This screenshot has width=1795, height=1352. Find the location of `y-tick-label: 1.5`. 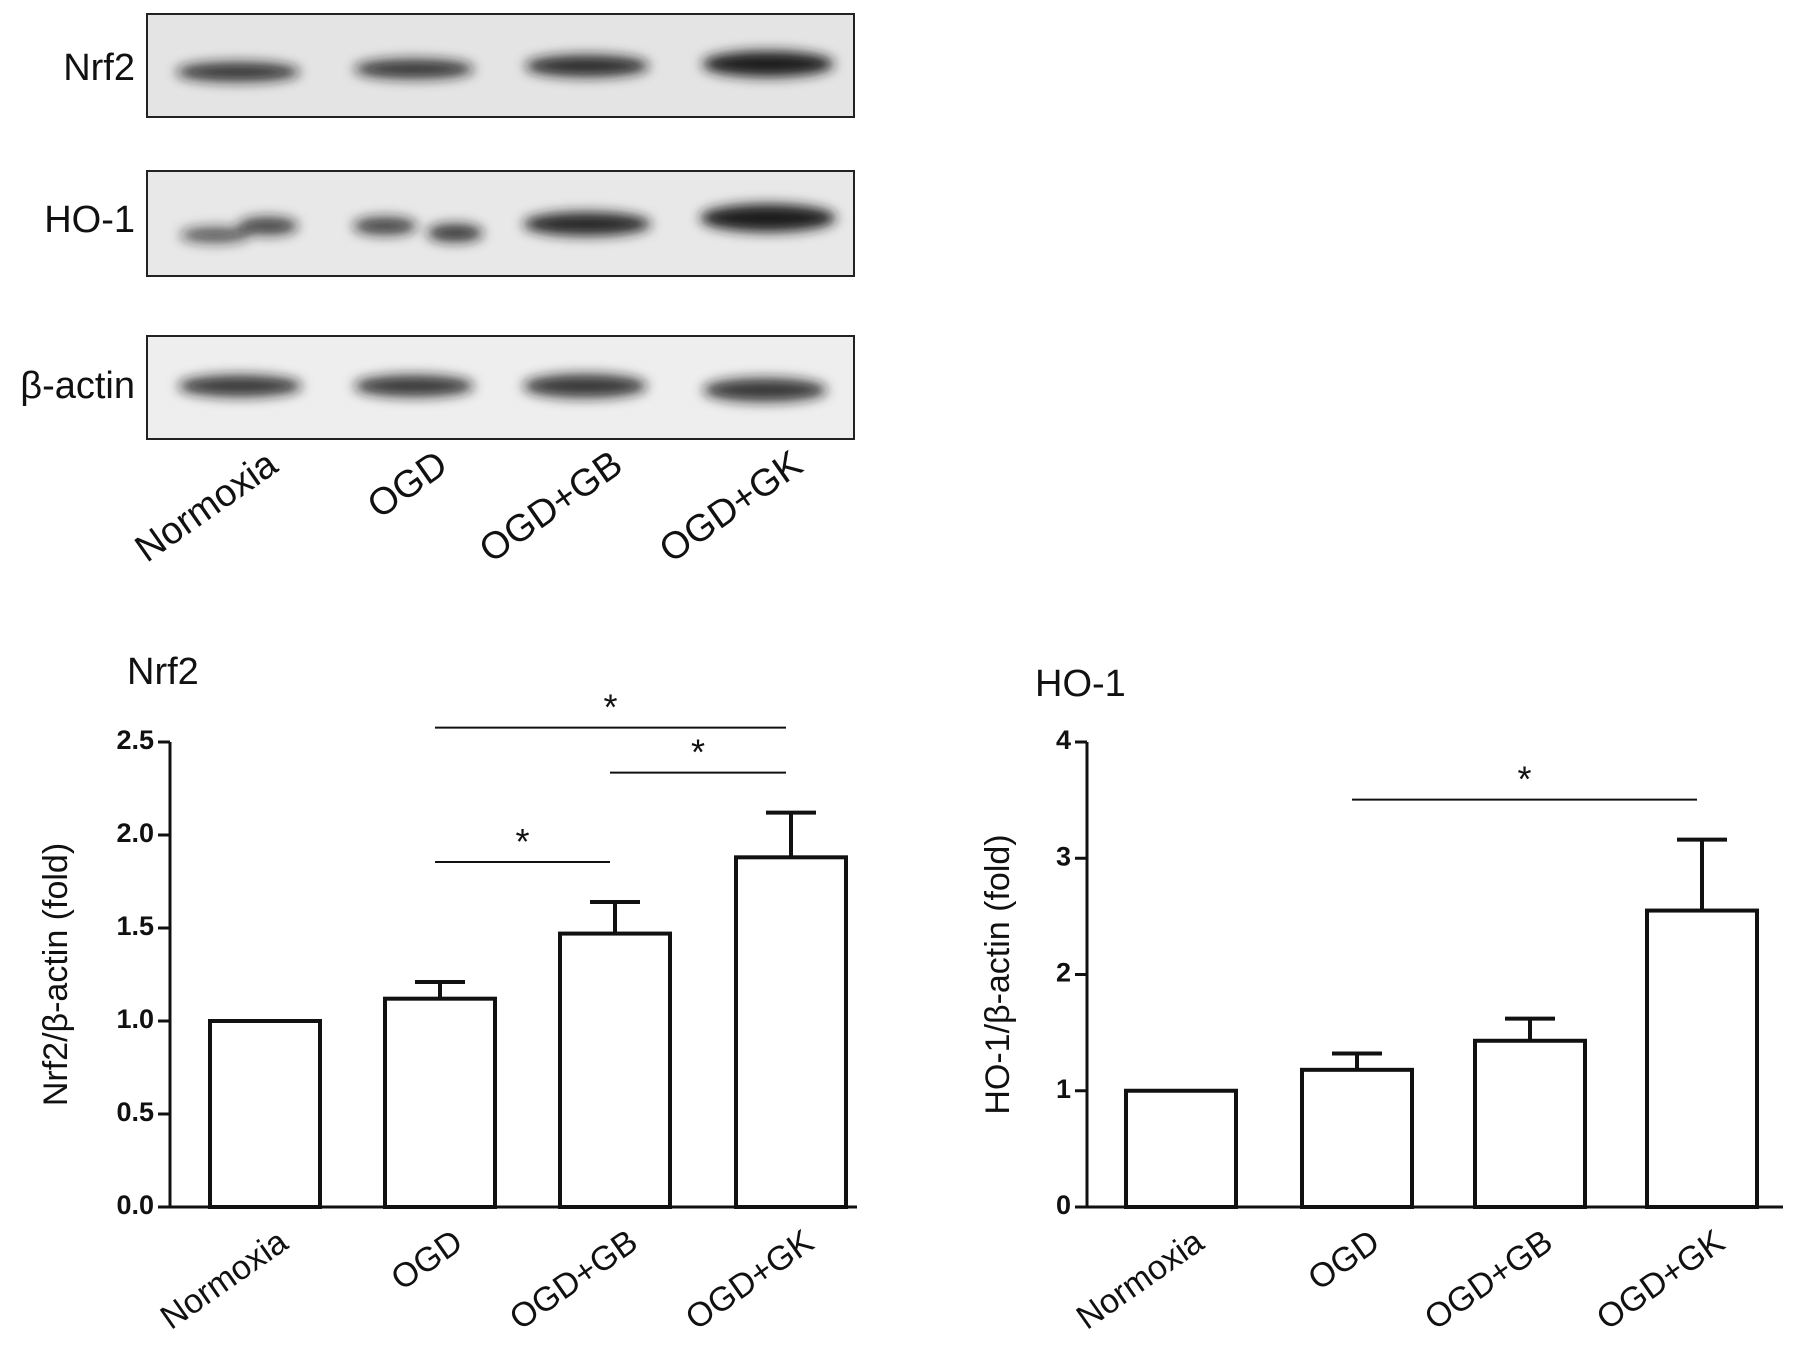

y-tick-label: 1.5 is located at coordinates (135, 926).